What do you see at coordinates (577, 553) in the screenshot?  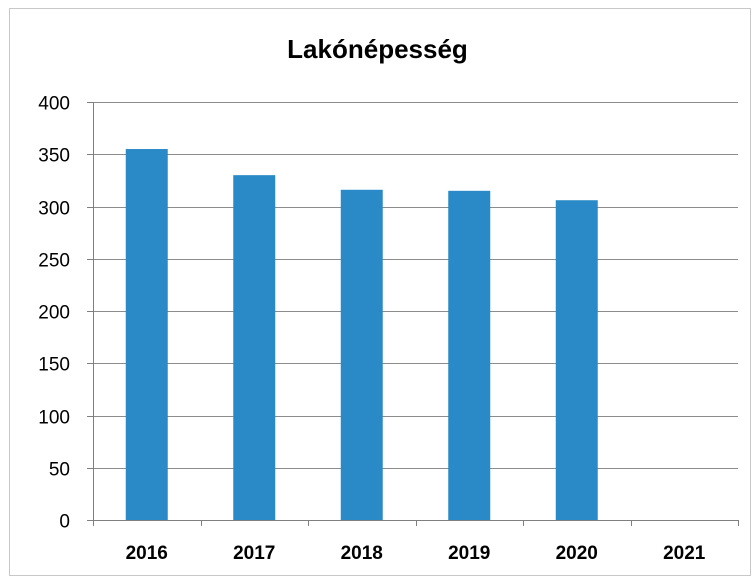 I see `x-tick-label: 2020` at bounding box center [577, 553].